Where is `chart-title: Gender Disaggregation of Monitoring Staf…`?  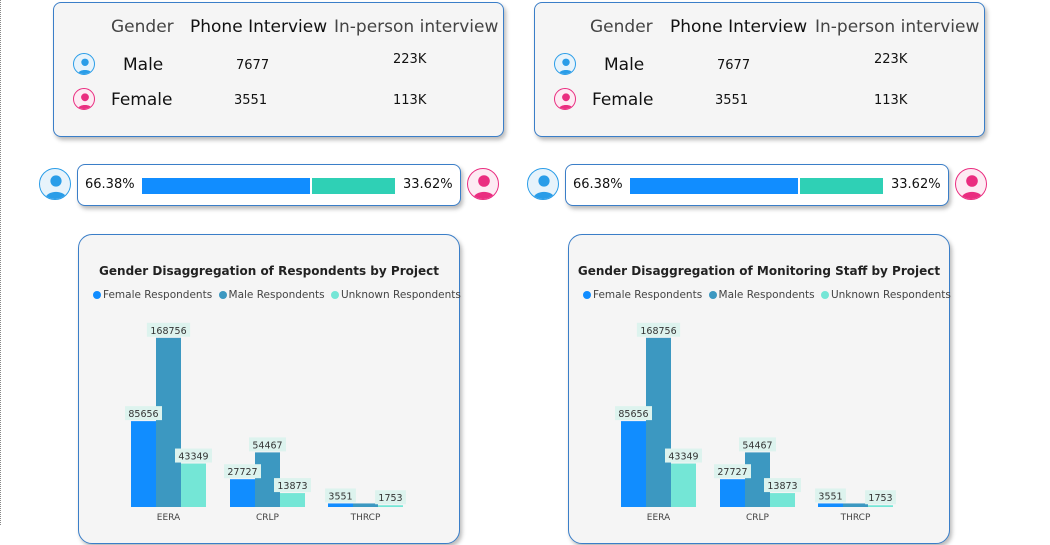
chart-title: Gender Disaggregation of Monitoring Staf… is located at coordinates (759, 271).